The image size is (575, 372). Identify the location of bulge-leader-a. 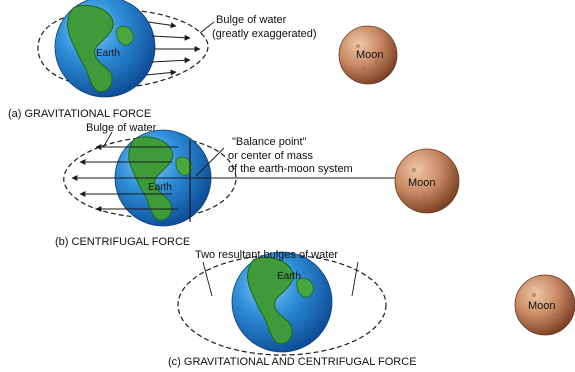
(207, 27).